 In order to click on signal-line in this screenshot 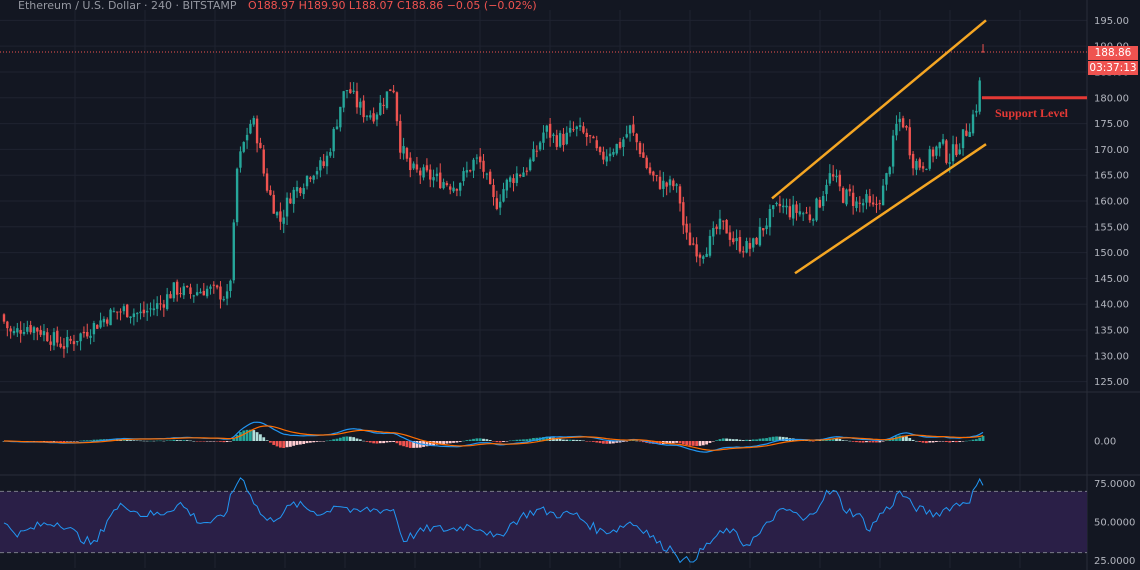, I will do `click(494, 438)`.